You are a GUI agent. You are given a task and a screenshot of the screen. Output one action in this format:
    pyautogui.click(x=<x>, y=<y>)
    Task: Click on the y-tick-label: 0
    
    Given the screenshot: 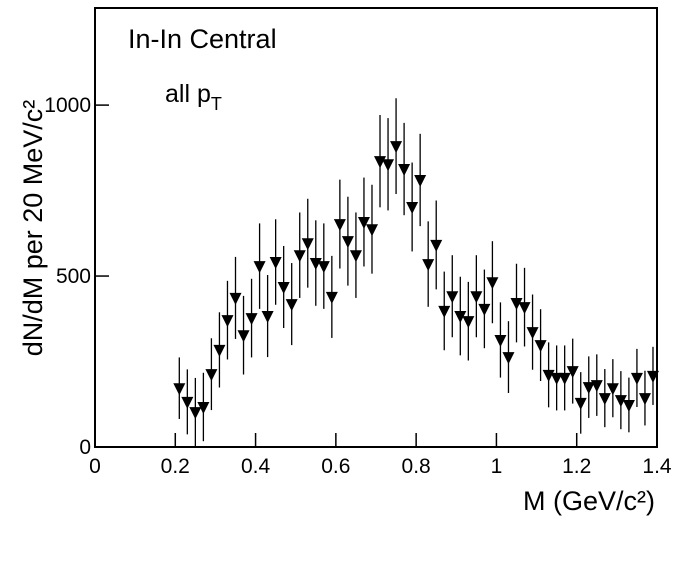 What is the action you would take?
    pyautogui.click(x=85, y=447)
    